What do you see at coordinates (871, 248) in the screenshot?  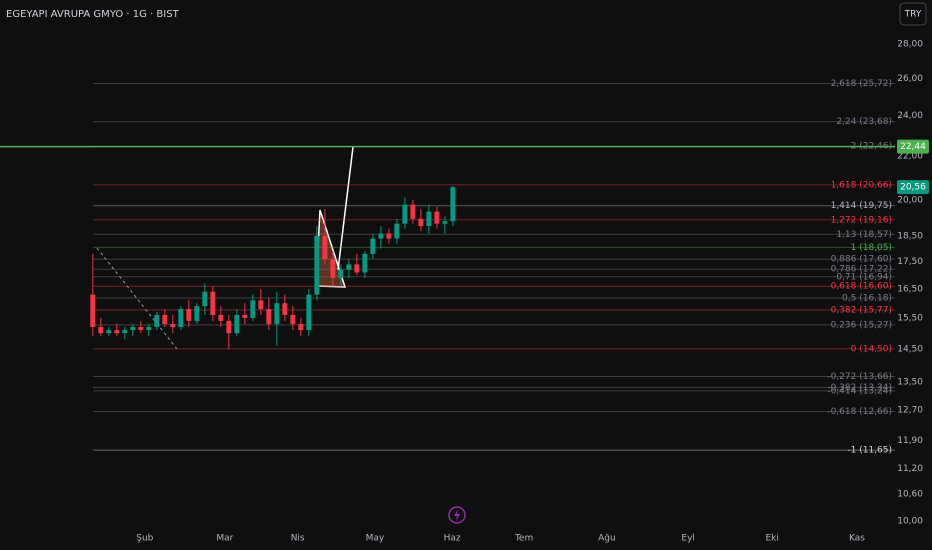 I see `fib-label: 1 (18,05)` at bounding box center [871, 248].